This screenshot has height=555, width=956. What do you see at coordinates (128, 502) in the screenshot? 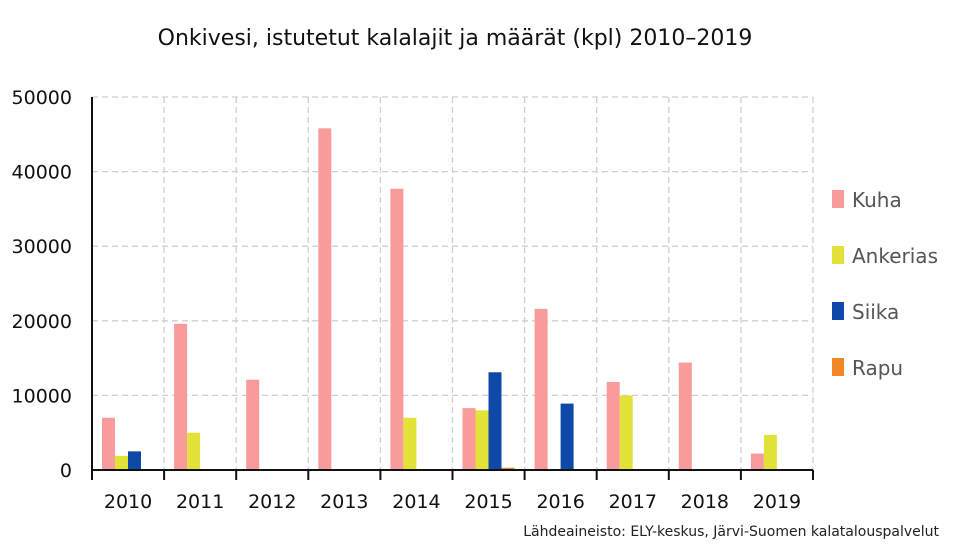
I see `x-tick-label: 2010` at bounding box center [128, 502].